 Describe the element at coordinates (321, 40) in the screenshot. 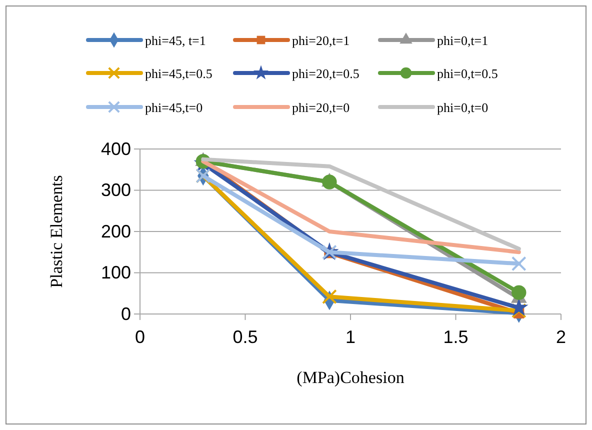

I see `legend-label: phi=20,t=1` at that location.